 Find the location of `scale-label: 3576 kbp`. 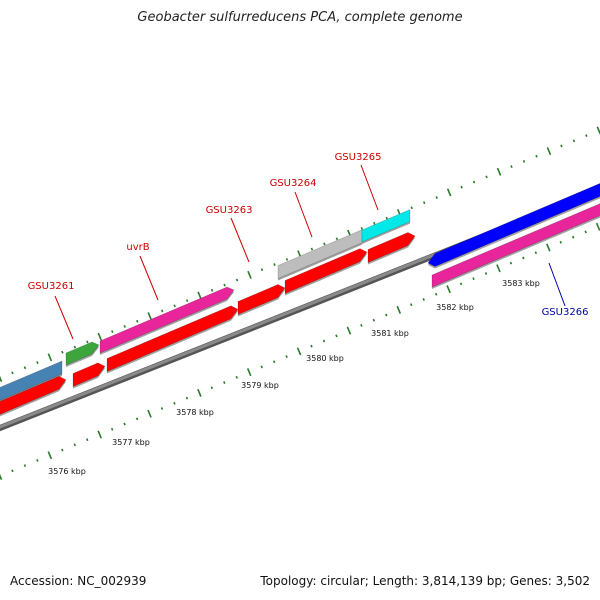

scale-label: 3576 kbp is located at coordinates (67, 471).